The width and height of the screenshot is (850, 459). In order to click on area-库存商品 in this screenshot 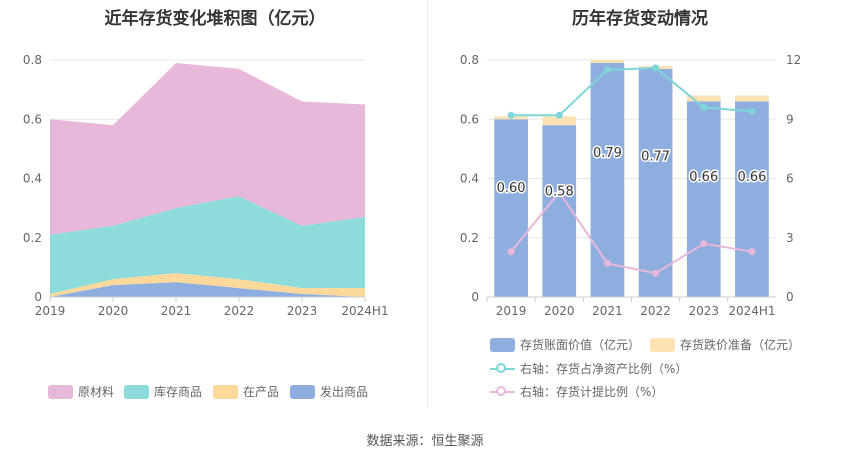, I will do `click(207, 245)`.